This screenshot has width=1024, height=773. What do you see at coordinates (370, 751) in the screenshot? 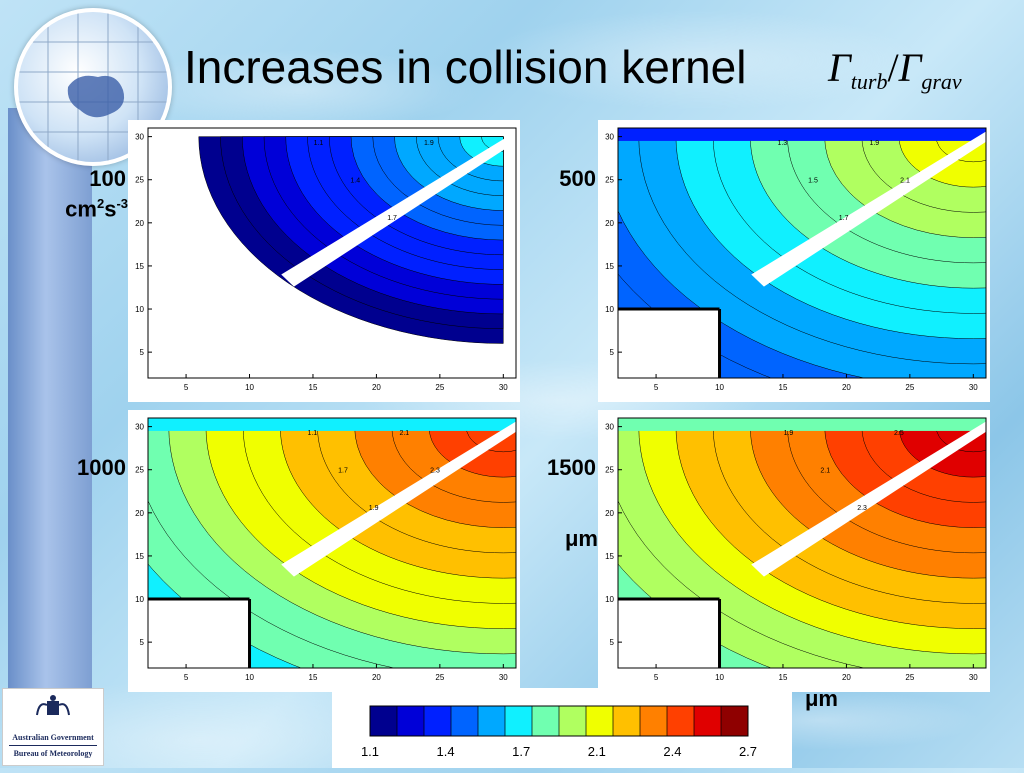
I see `colorbar-tick-label: 1.1` at bounding box center [370, 751].